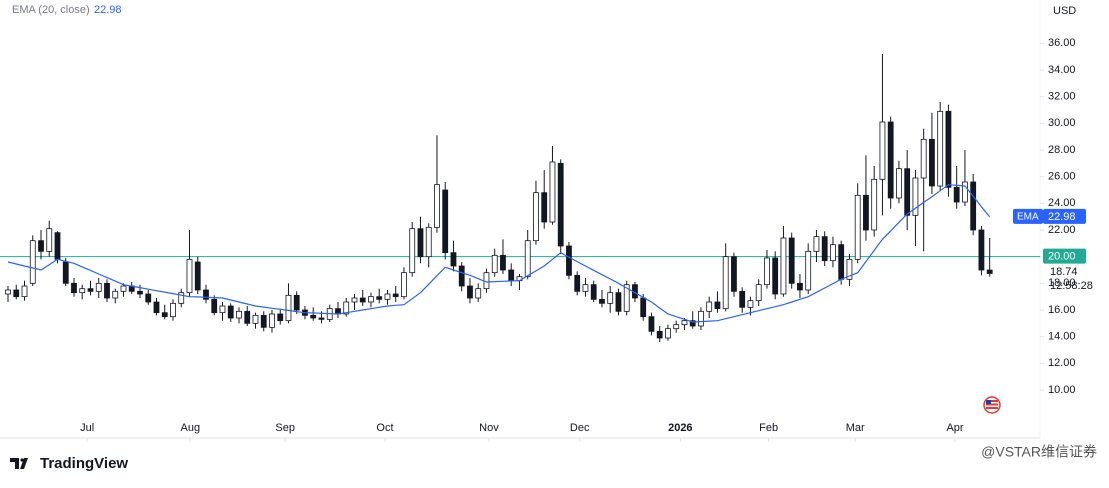 This screenshot has width=1109, height=488. I want to click on ema-value: 22.98, so click(1062, 217).